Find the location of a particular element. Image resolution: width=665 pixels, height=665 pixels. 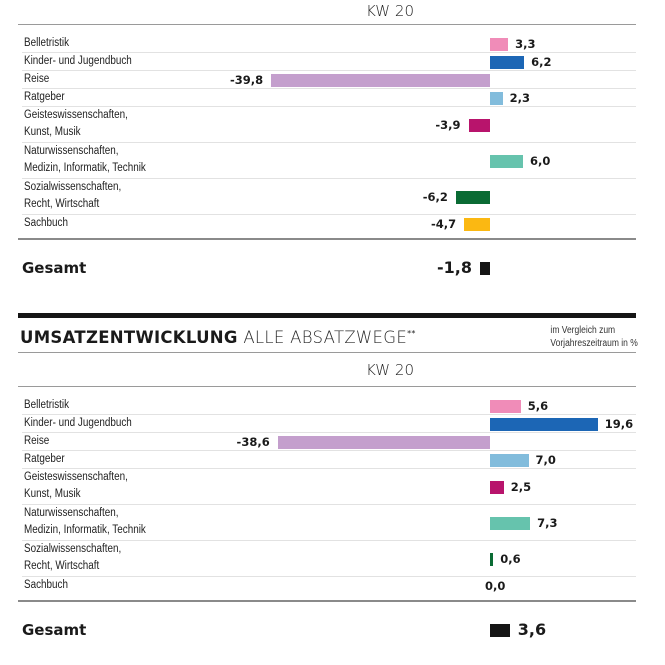

value-label: -3,9 is located at coordinates (448, 124).